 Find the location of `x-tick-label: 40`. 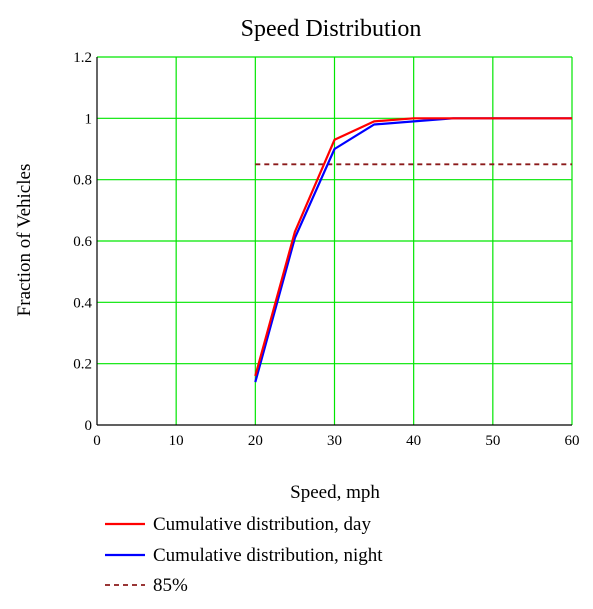

x-tick-label: 40 is located at coordinates (413, 441).